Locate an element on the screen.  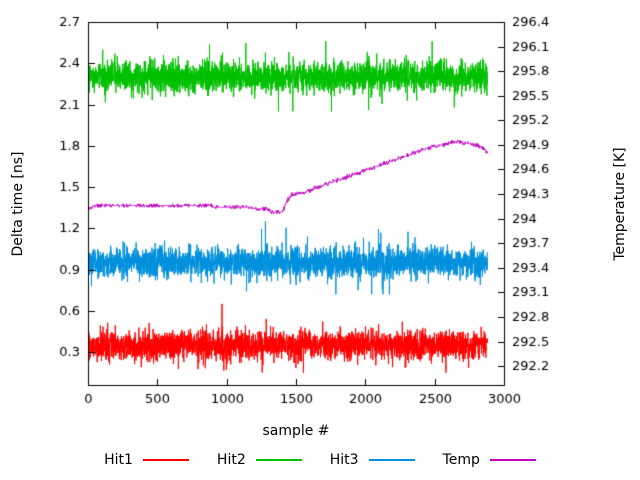
legend-item-temp: Temp is located at coordinates (489, 460).